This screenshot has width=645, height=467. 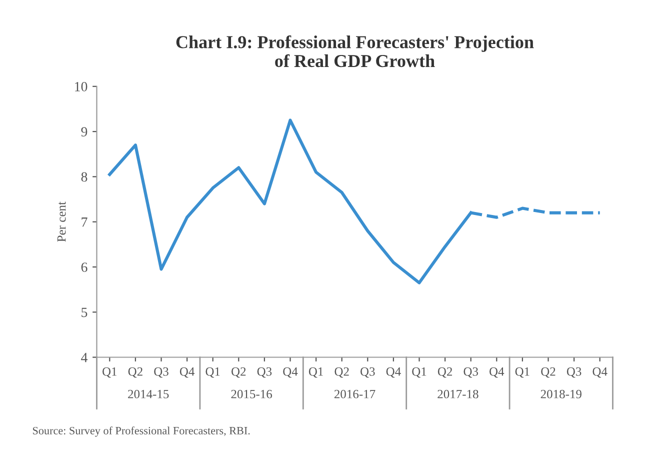 I want to click on text: 2017-18, so click(x=458, y=394).